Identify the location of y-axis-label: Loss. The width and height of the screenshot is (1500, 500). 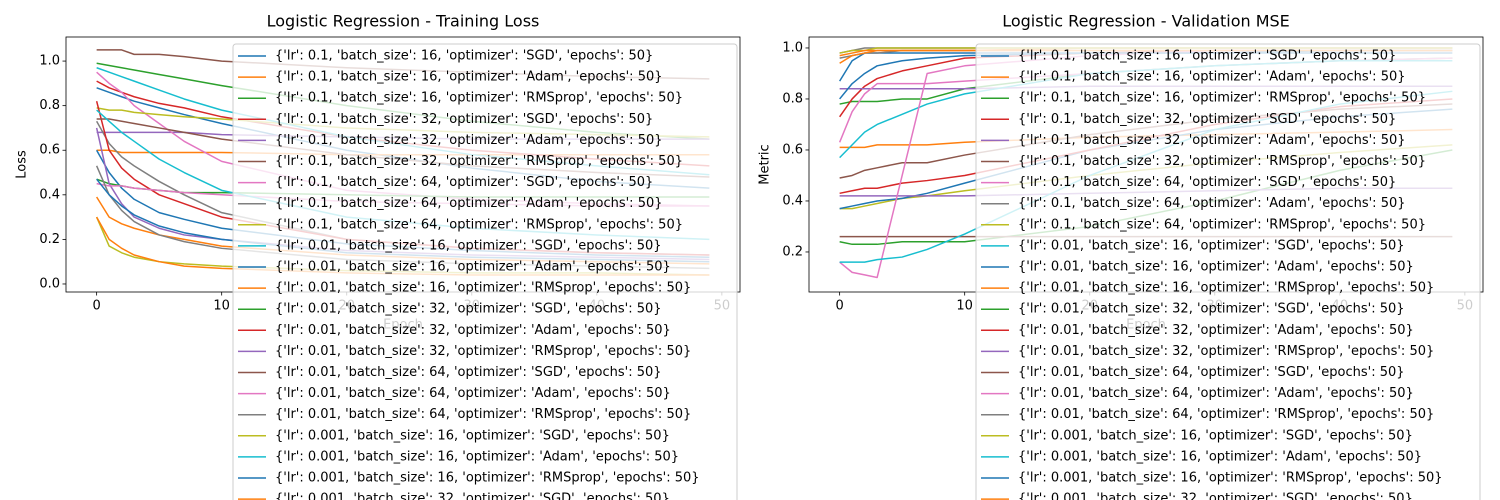
(22, 164).